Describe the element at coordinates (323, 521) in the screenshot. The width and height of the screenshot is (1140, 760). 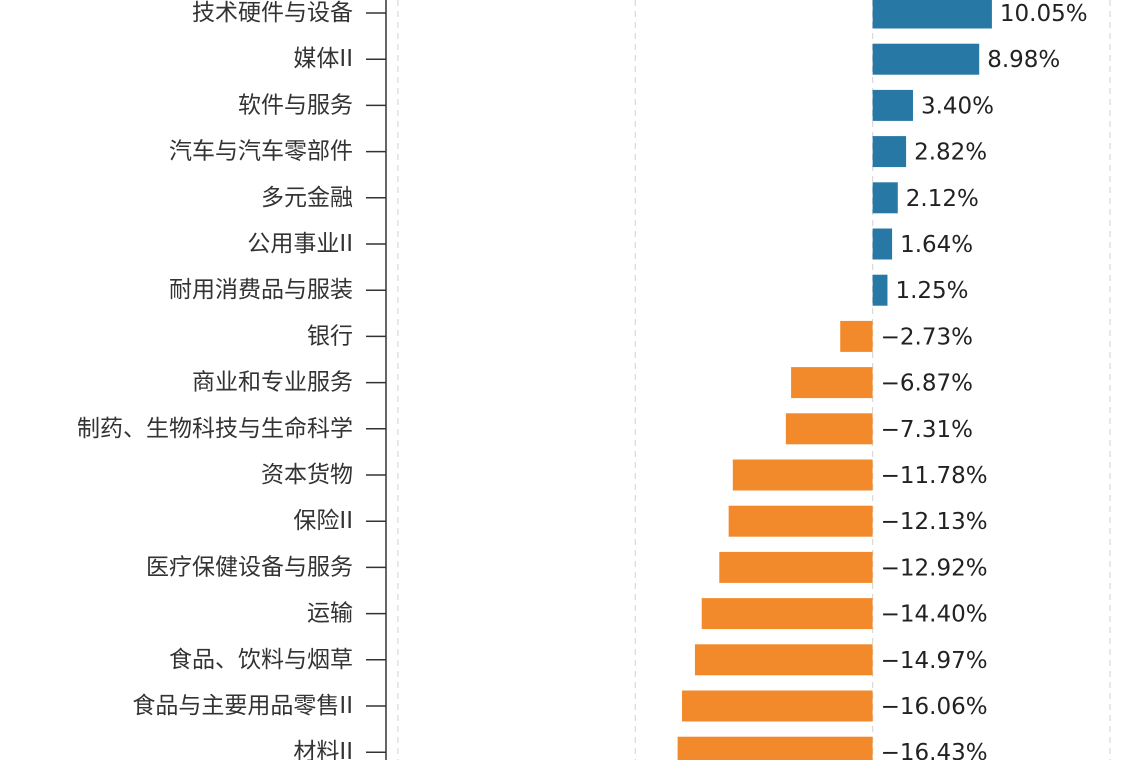
I see `category-label: 保险II` at that location.